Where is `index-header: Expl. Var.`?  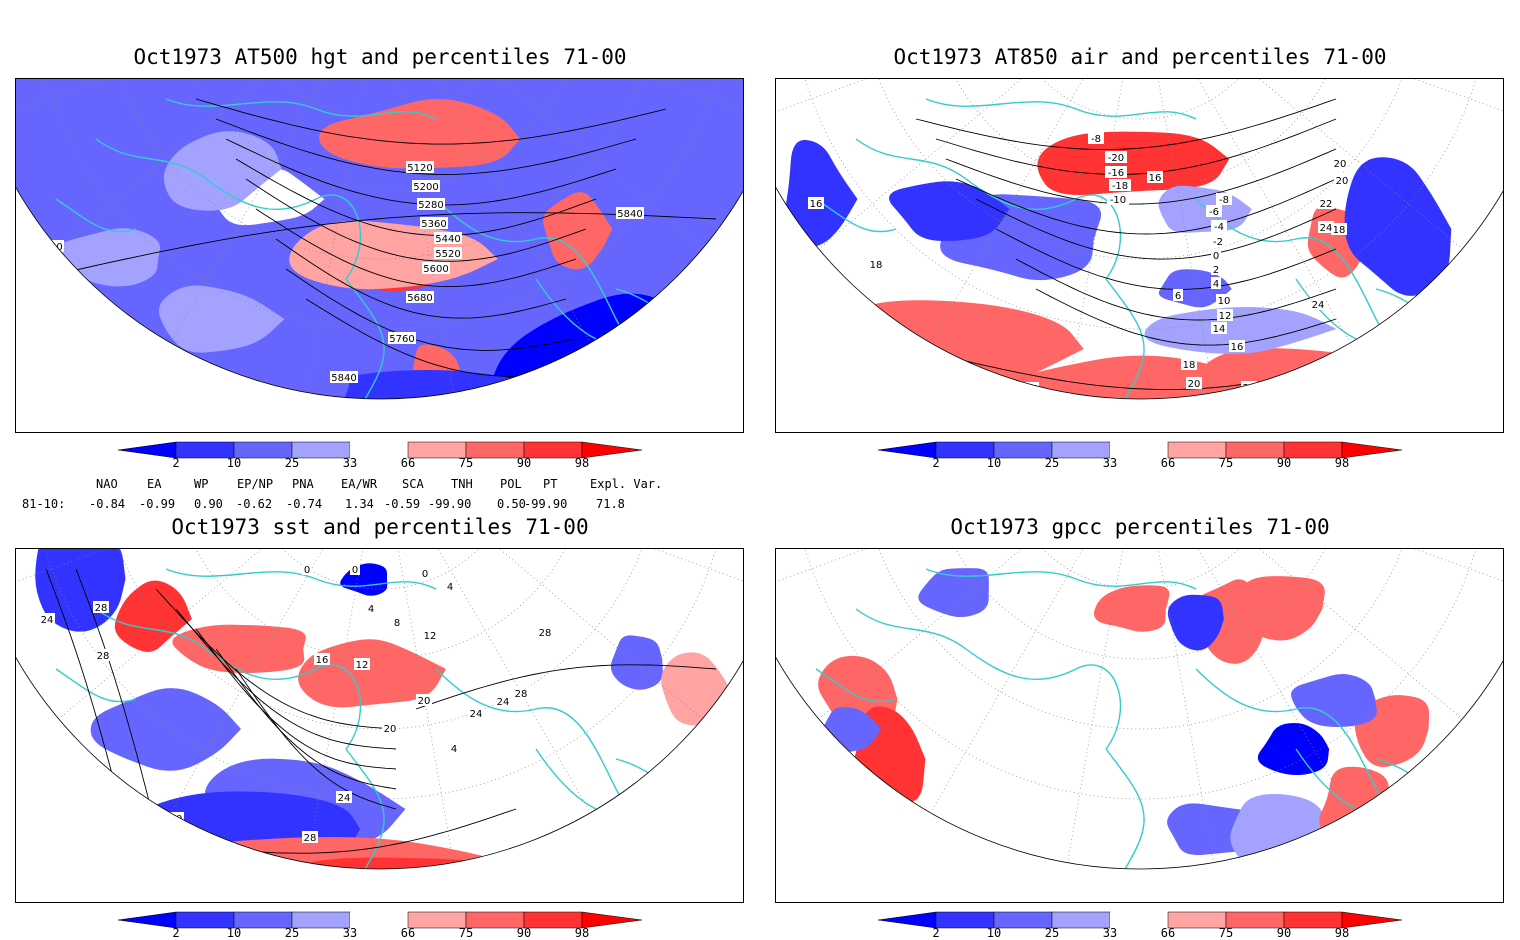
index-header: Expl. Var. is located at coordinates (626, 484).